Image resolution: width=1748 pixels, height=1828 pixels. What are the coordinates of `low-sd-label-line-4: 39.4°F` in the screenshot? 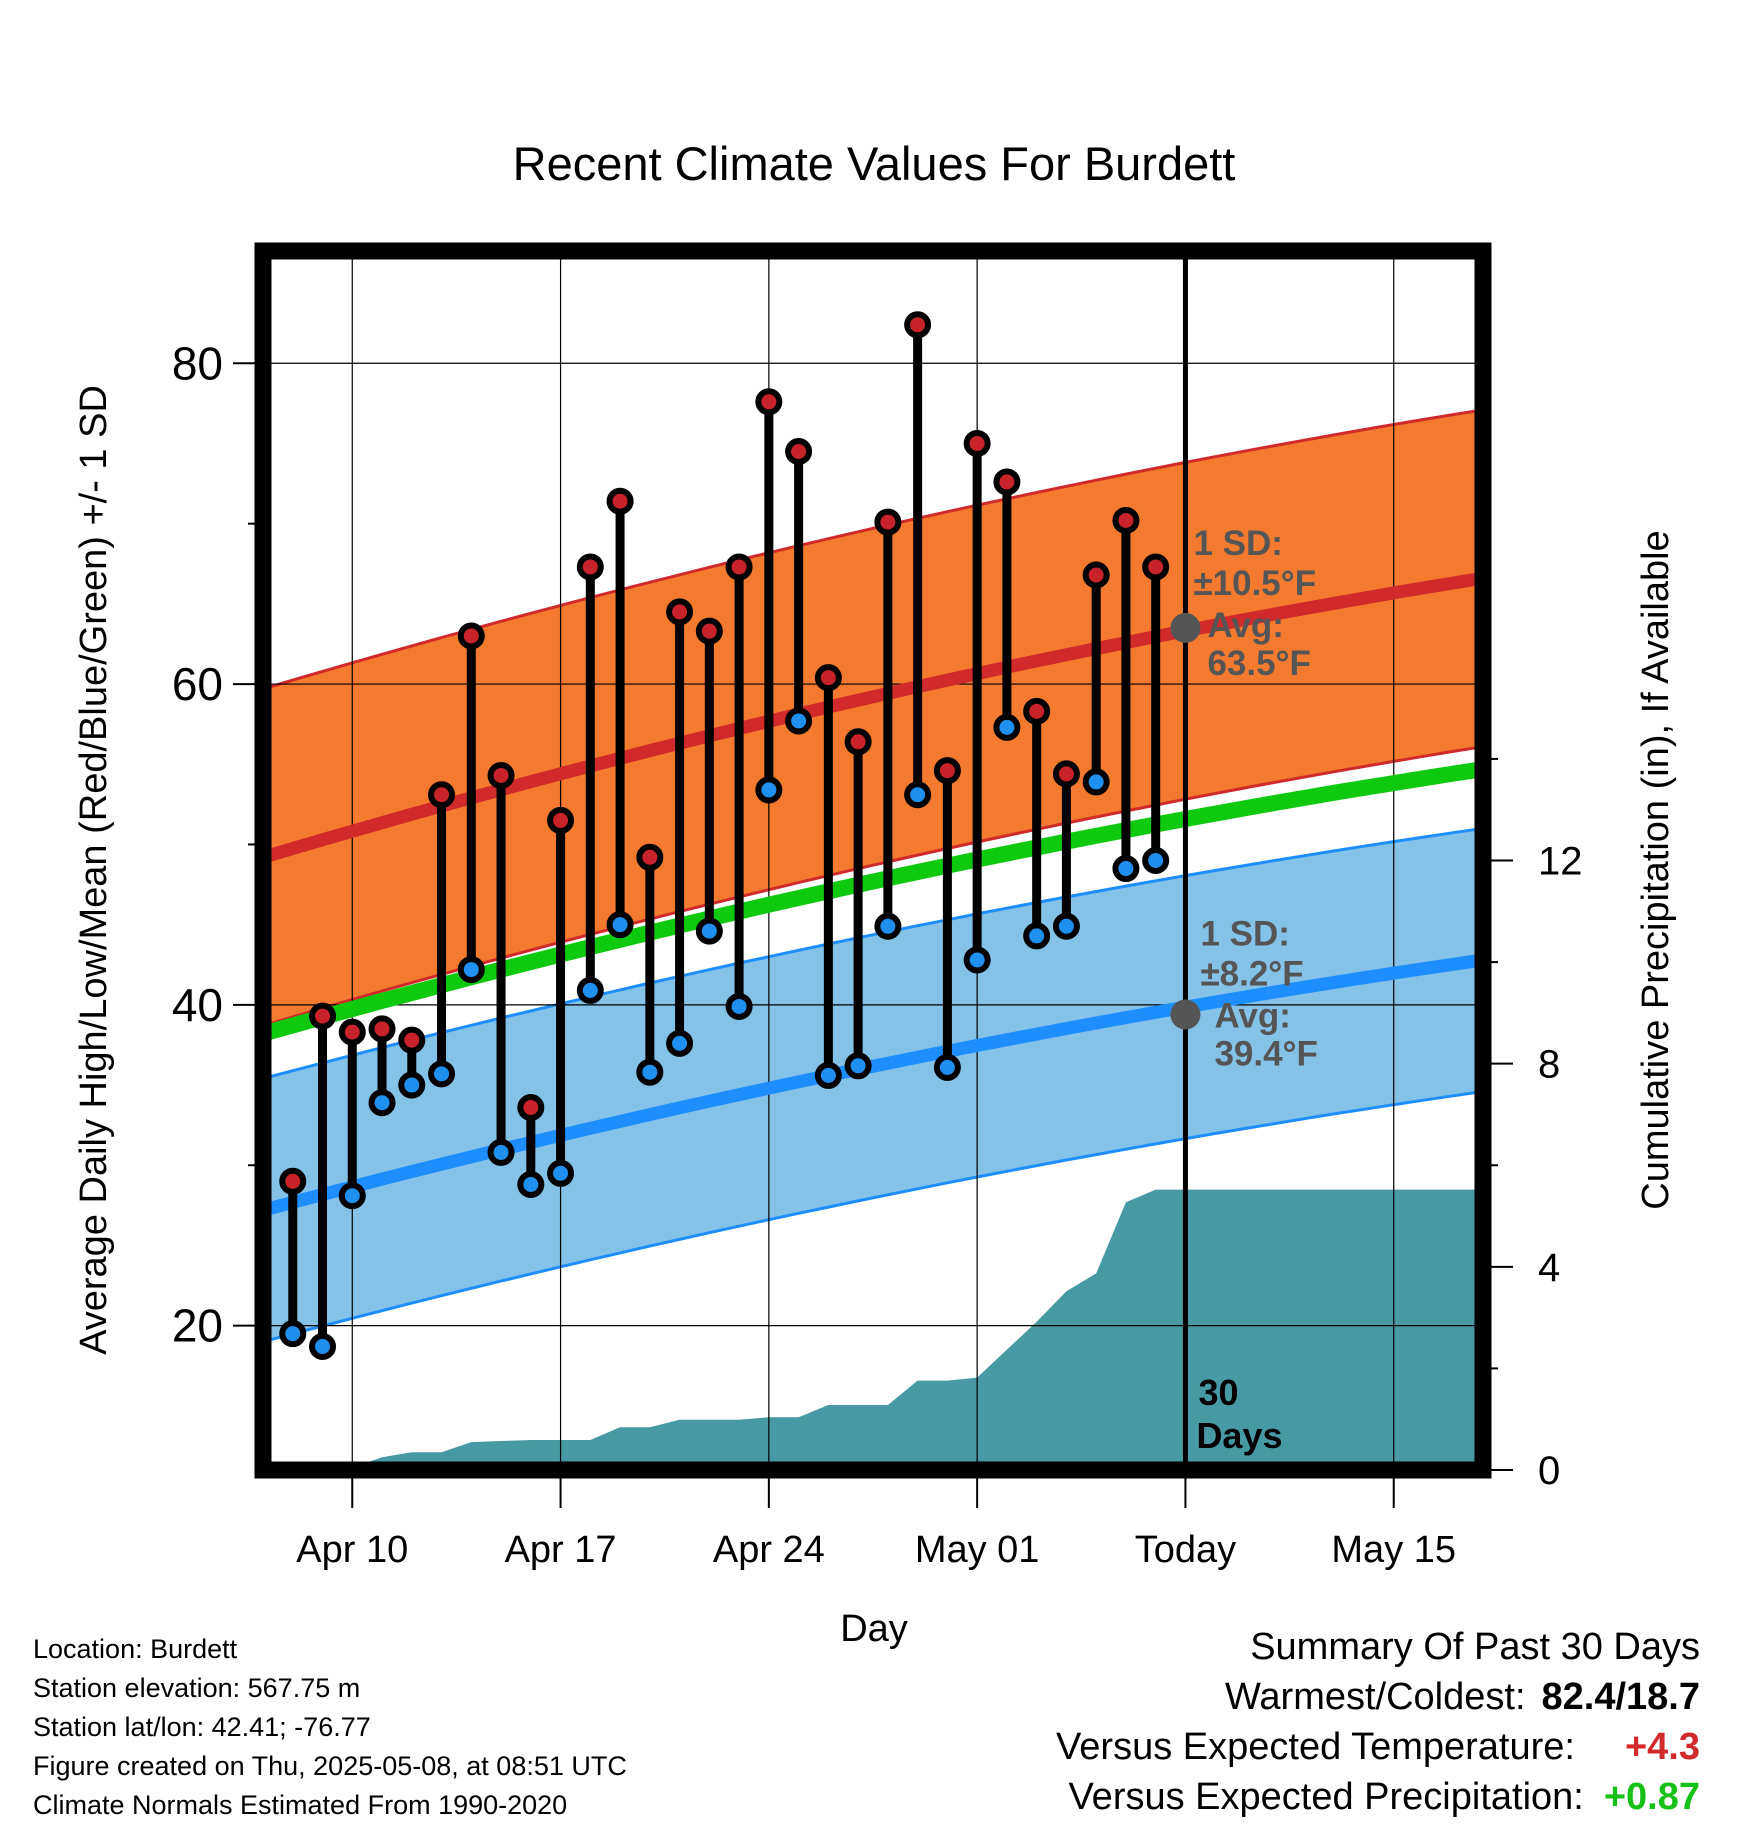 It's located at (1266, 1053).